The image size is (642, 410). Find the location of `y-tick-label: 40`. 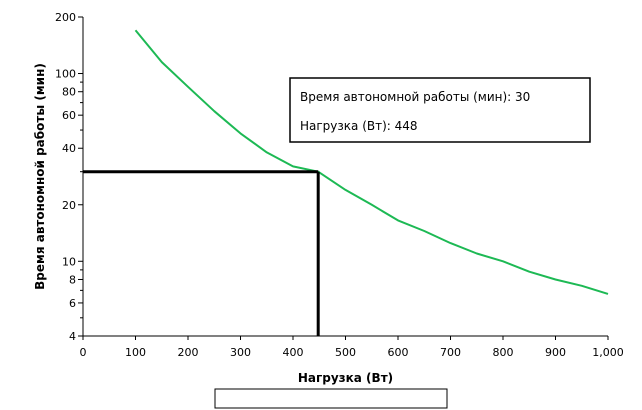

y-tick-label: 40 is located at coordinates (69, 148).